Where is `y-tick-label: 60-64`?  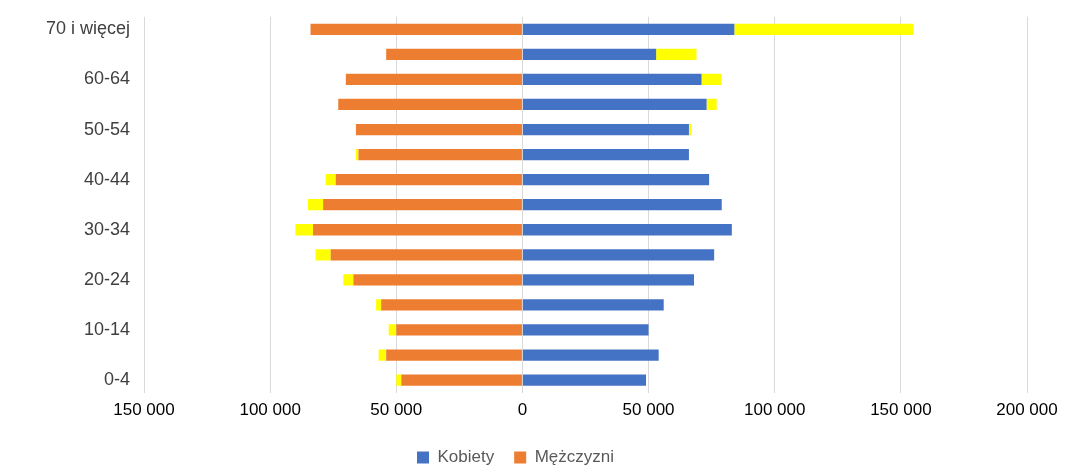 y-tick-label: 60-64 is located at coordinates (106, 78).